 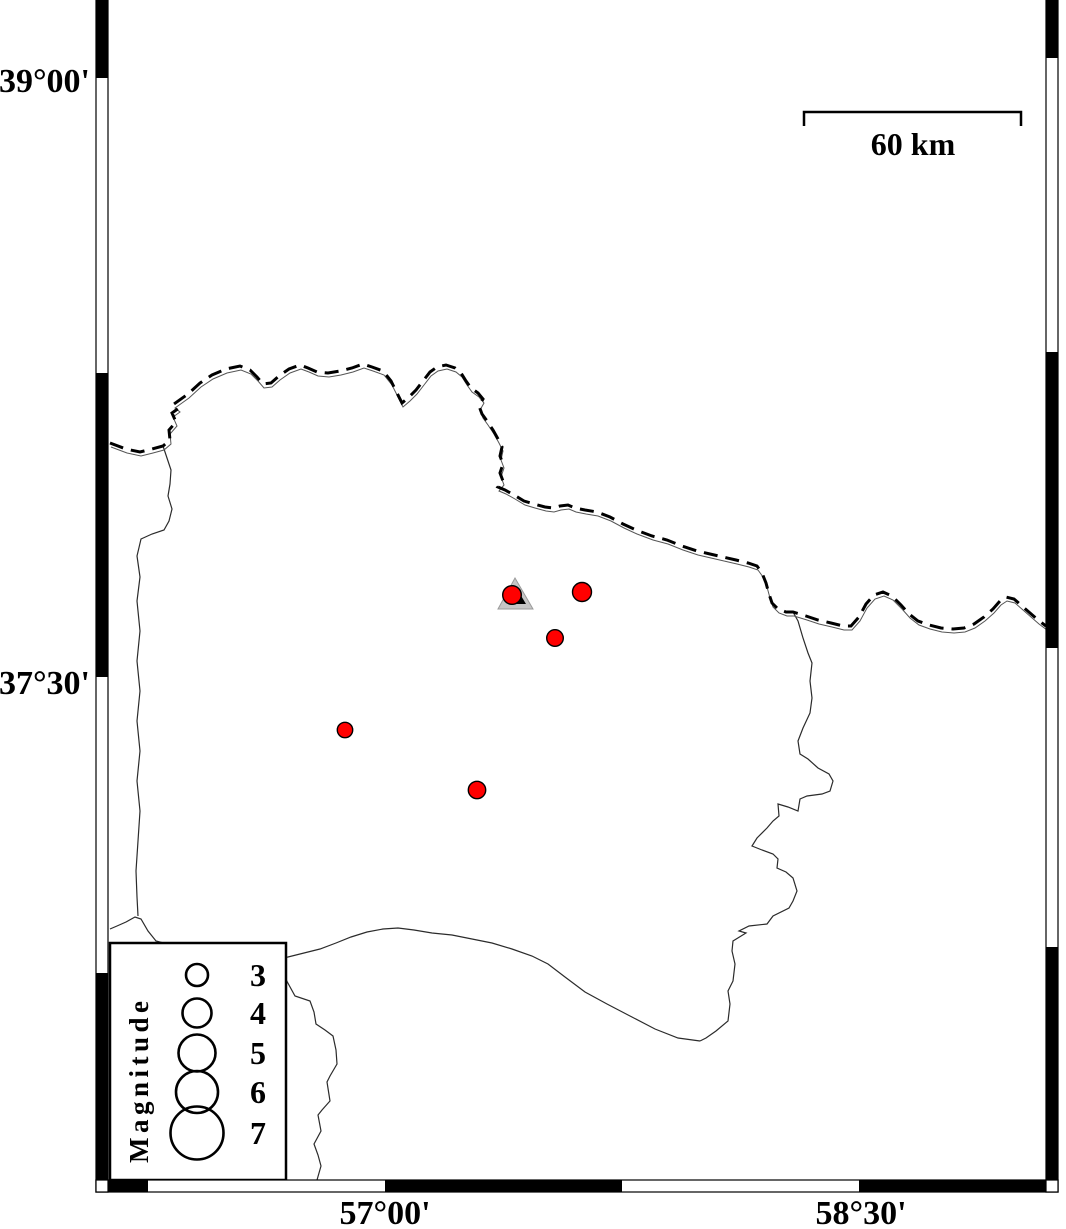 What do you see at coordinates (1052, 500) in the screenshot?
I see `frame-right-seg2` at bounding box center [1052, 500].